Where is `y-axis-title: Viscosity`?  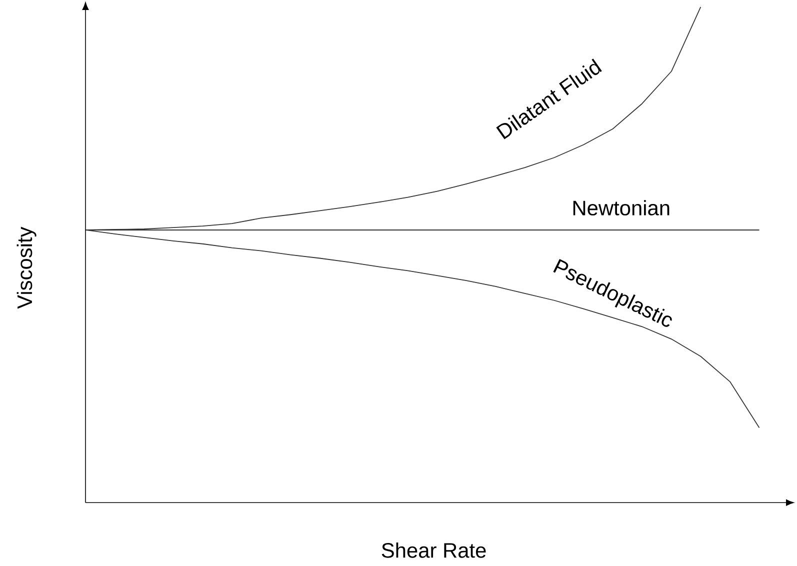
y-axis-title: Viscosity is located at coordinates (26, 267).